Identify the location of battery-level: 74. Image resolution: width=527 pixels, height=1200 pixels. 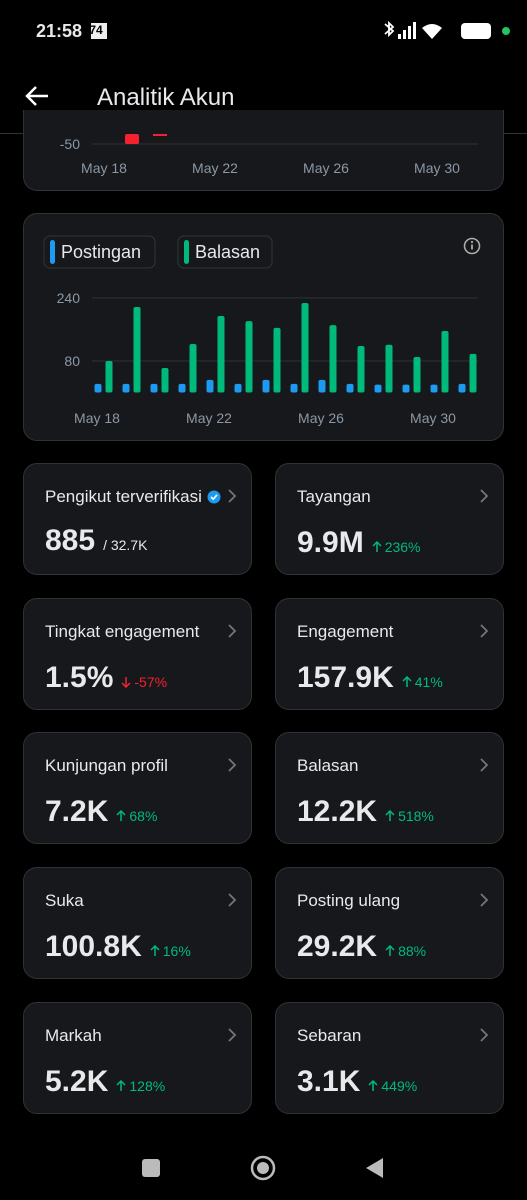
(96, 30).